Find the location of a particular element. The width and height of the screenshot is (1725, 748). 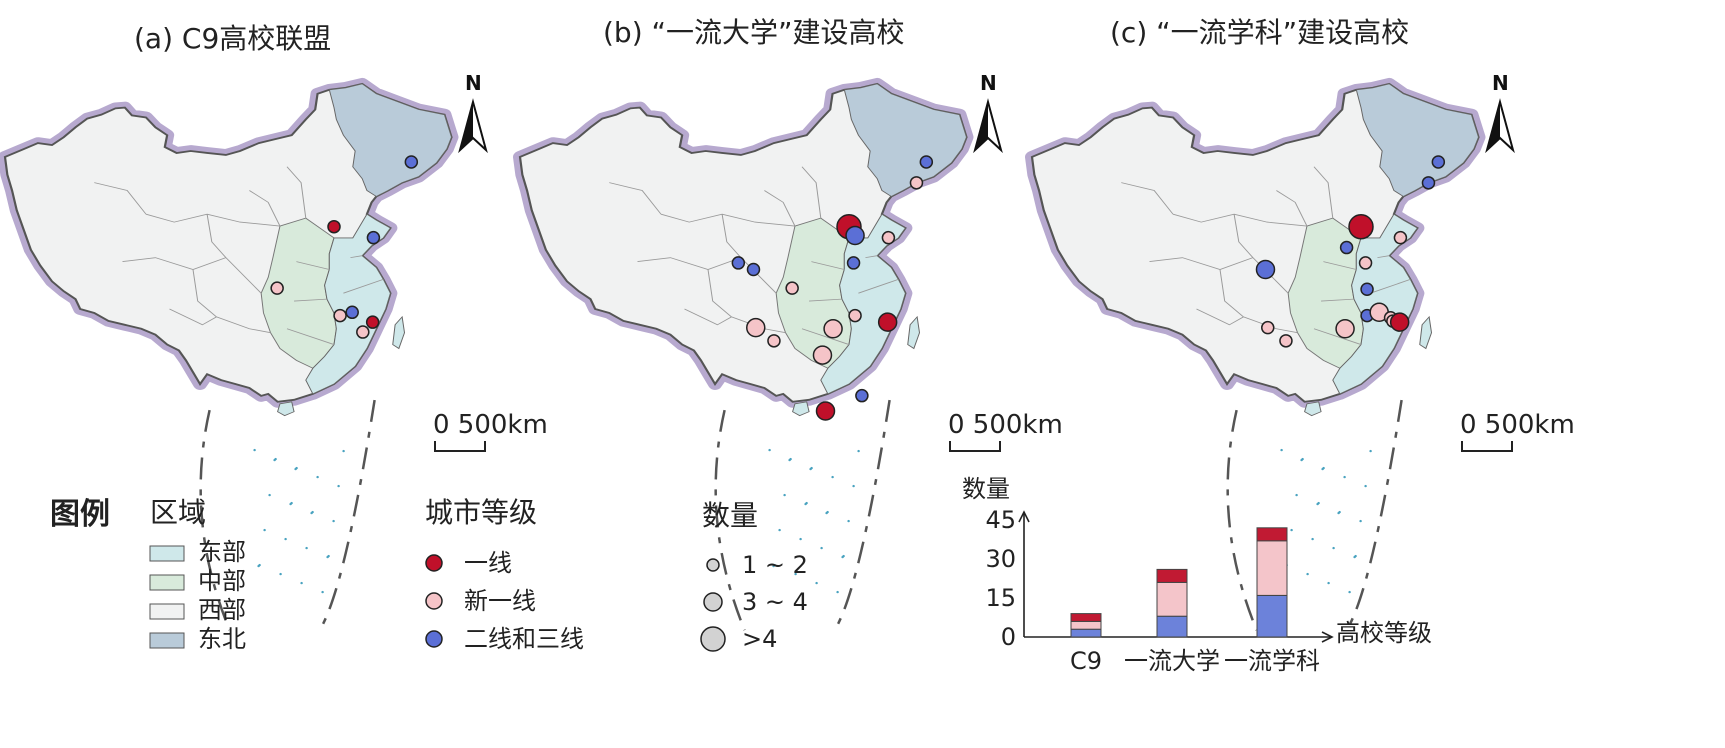

y-tick-label: 45 is located at coordinates (1000, 520).